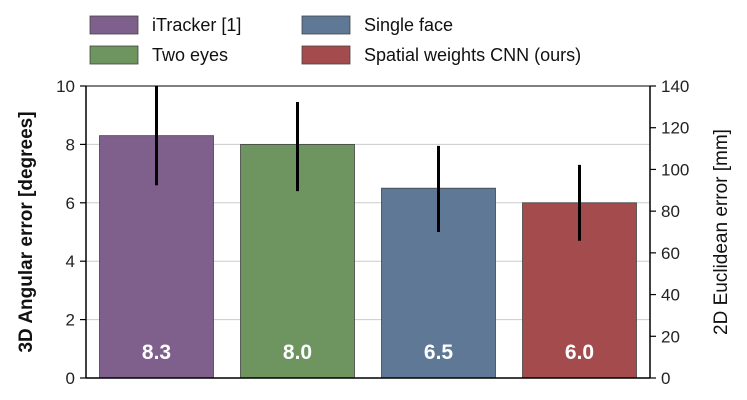 Image resolution: width=747 pixels, height=400 pixels. Describe the element at coordinates (670, 295) in the screenshot. I see `y2-tick-label: 40` at that location.